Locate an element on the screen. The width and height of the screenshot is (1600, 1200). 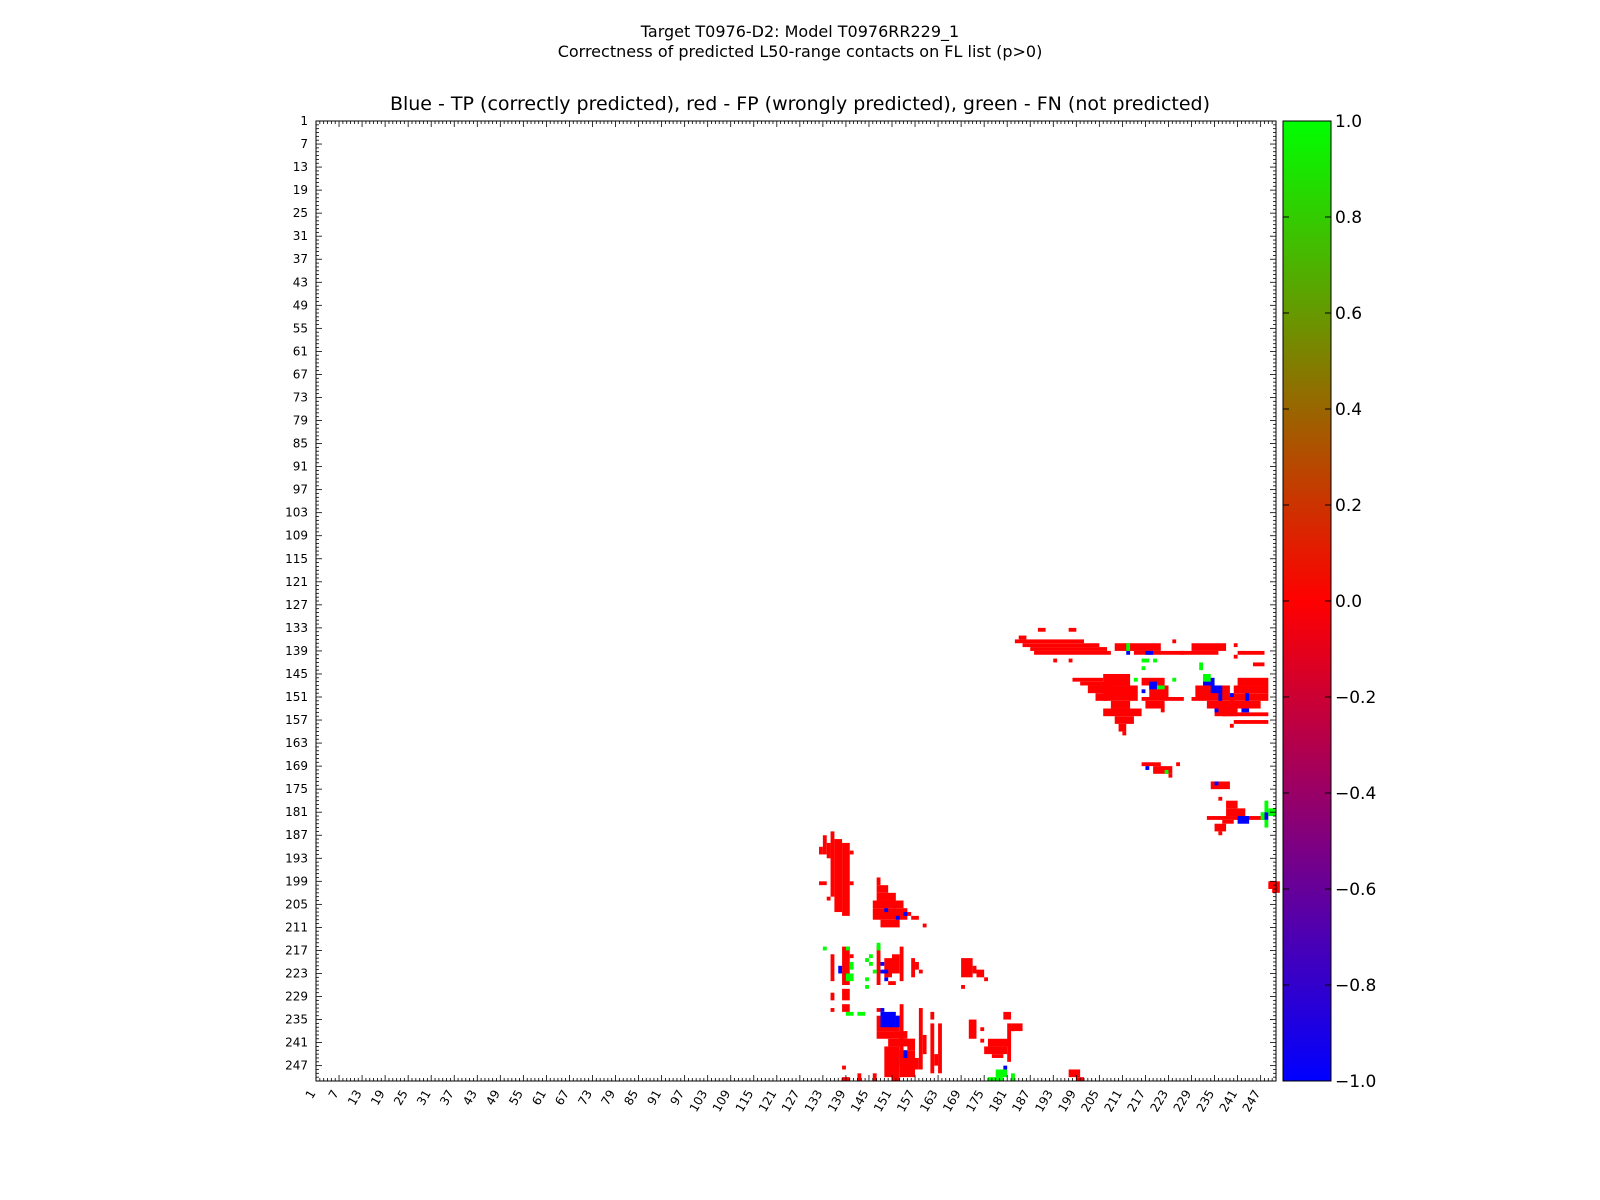
contact-cells is located at coordinates (1049, 854).